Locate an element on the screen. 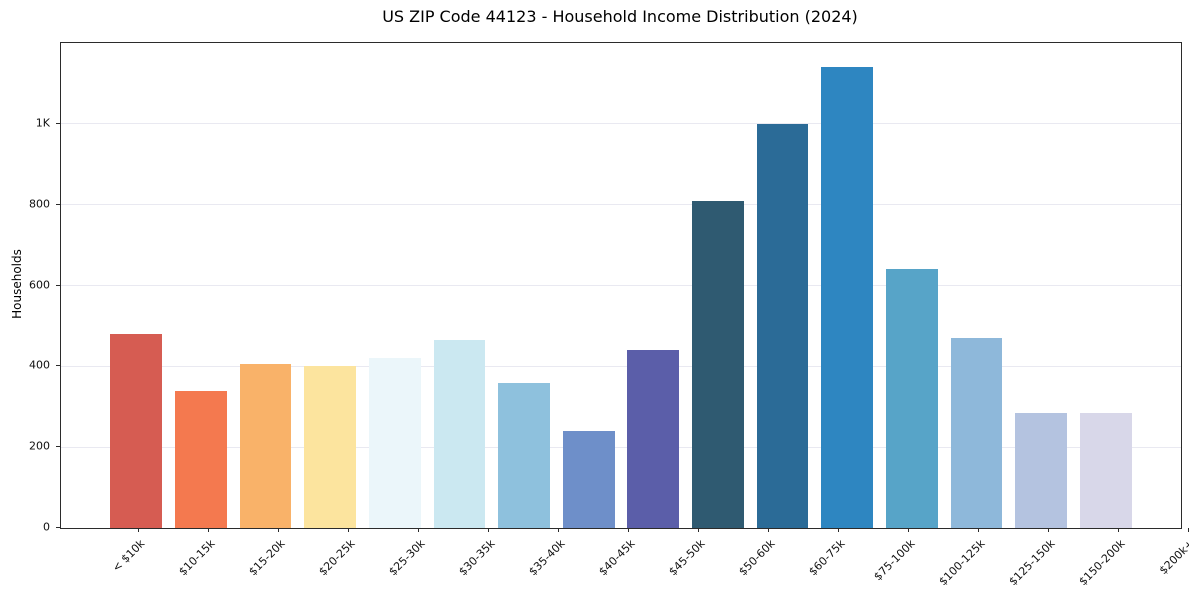  x-tick-label: $35-40k is located at coordinates (546, 558).